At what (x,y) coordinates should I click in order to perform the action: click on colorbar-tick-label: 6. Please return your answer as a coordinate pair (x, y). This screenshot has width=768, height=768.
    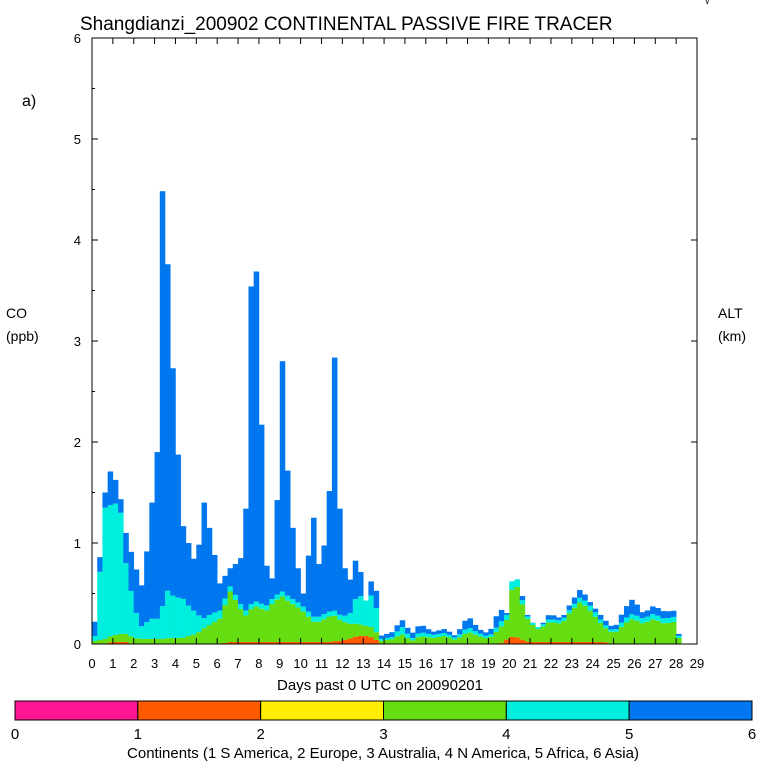
    Looking at the image, I should click on (752, 734).